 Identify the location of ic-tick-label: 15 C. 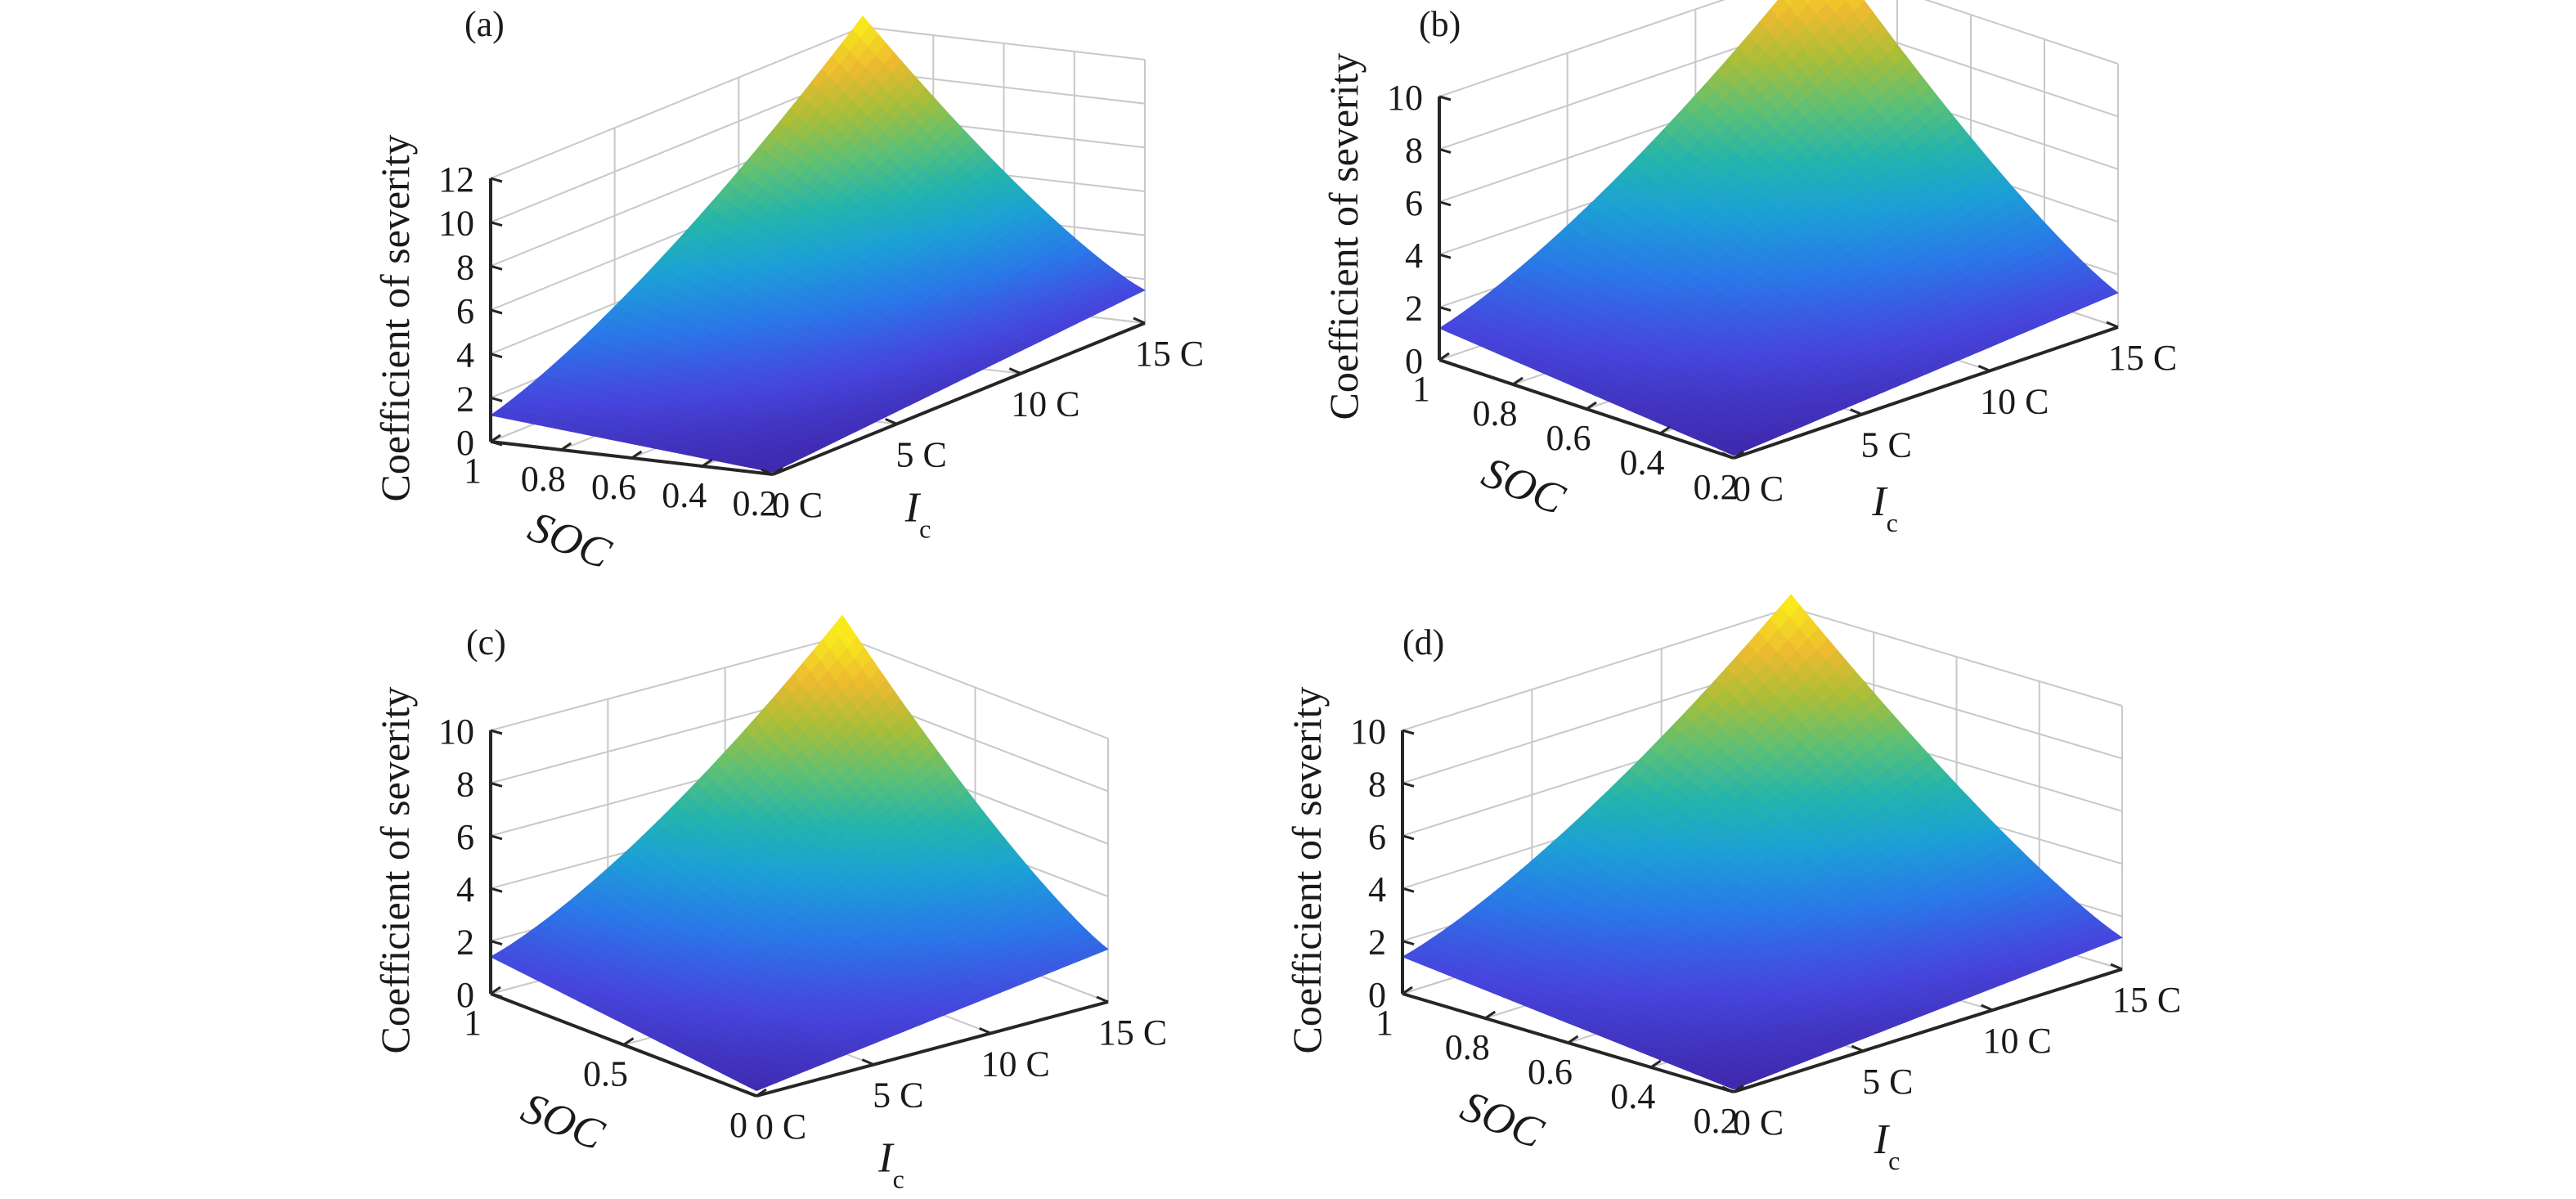
(2143, 358).